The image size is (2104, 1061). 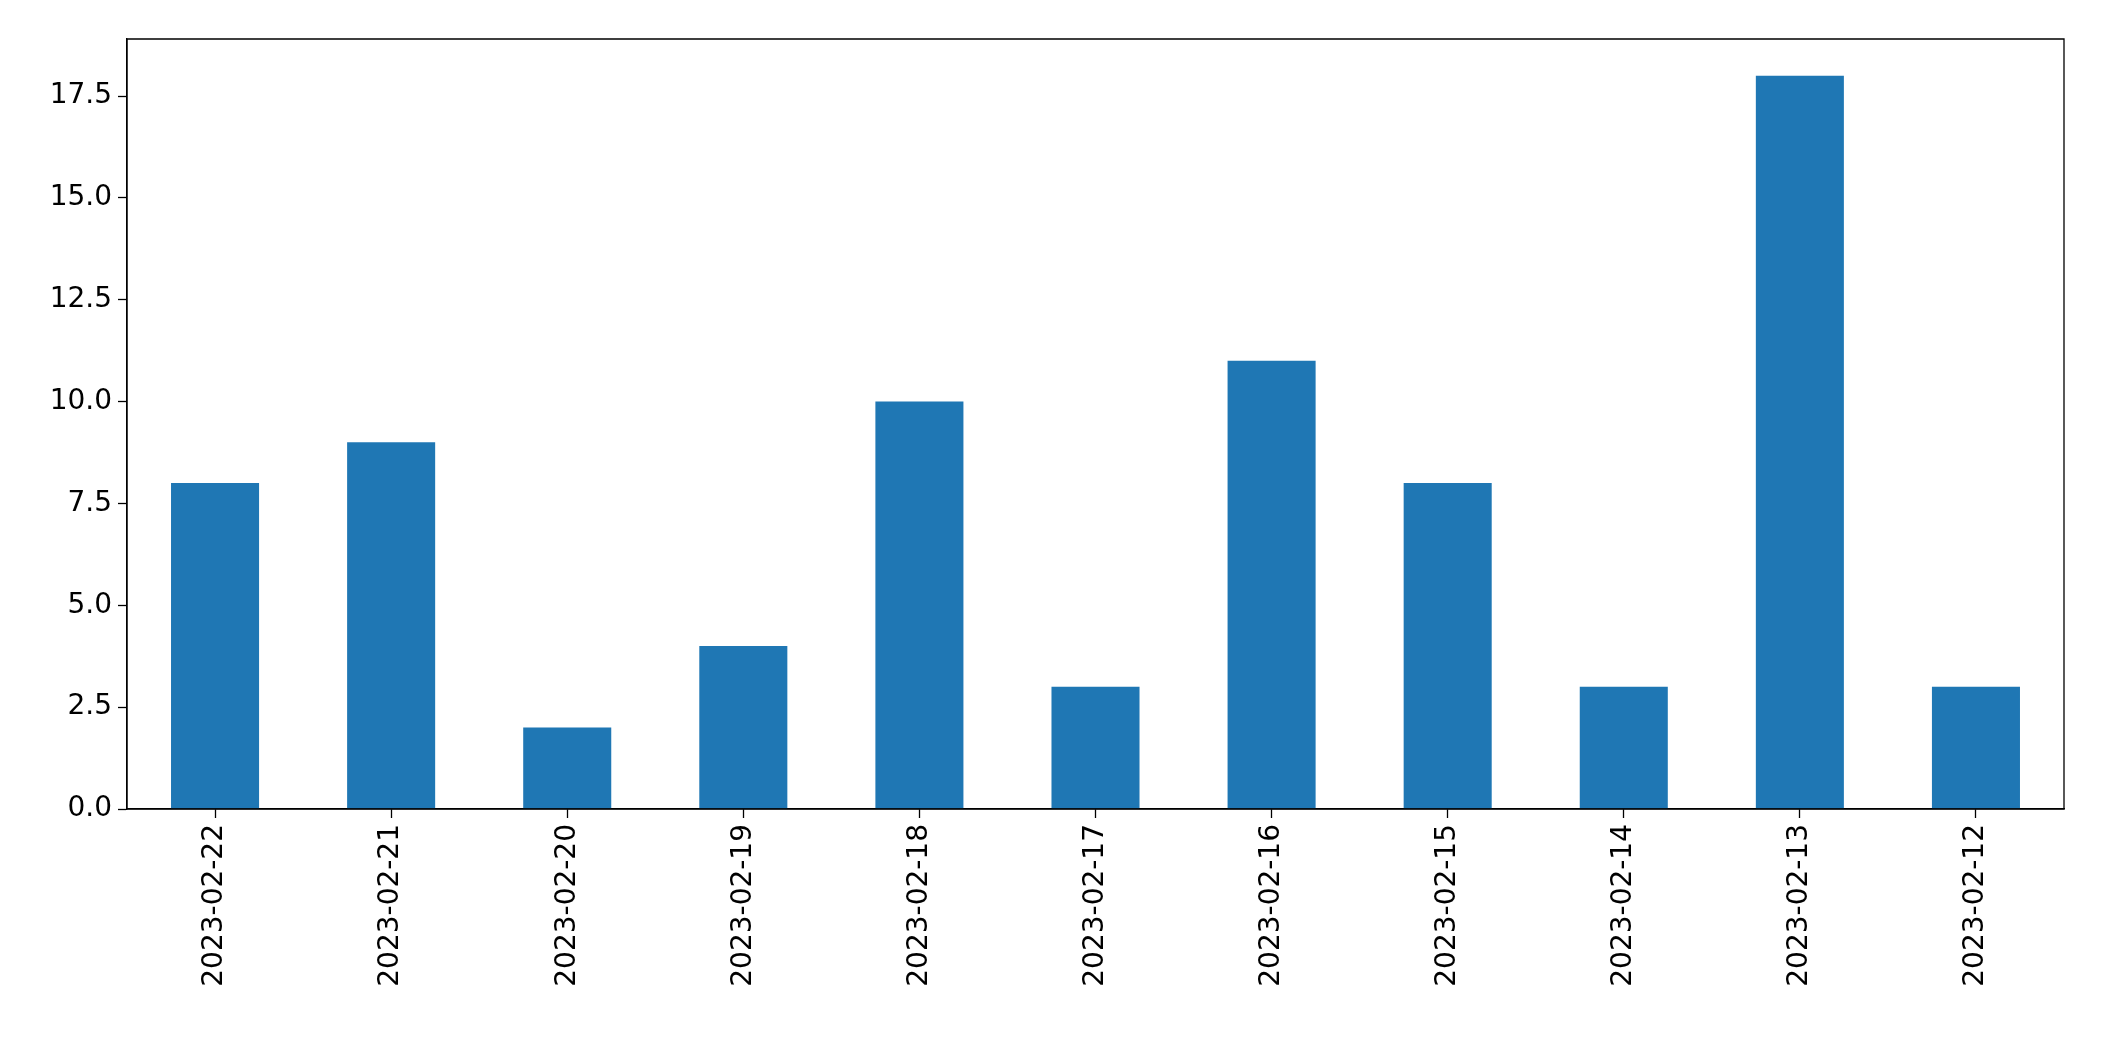 I want to click on x-tick-label: 2023-02-12, so click(x=1974, y=905).